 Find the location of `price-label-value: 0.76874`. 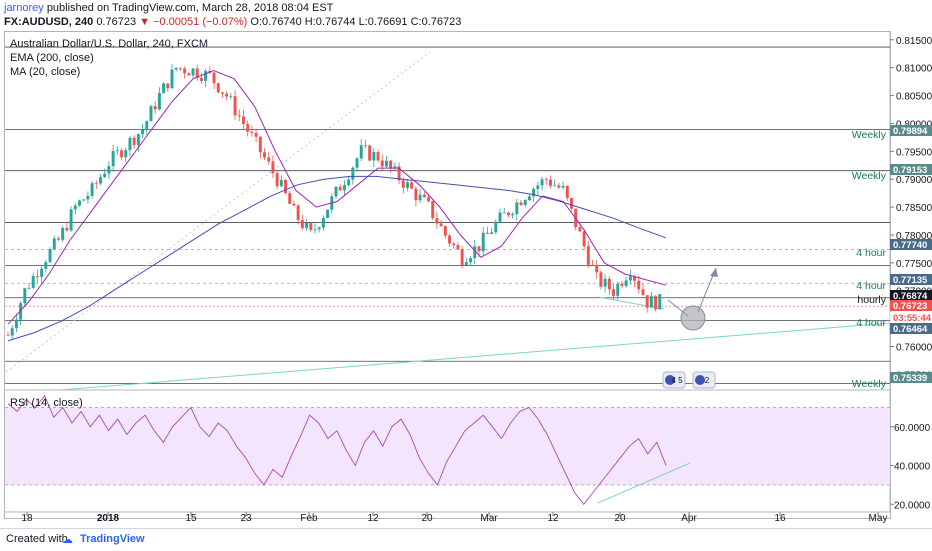

price-label-value: 0.76874 is located at coordinates (910, 296).